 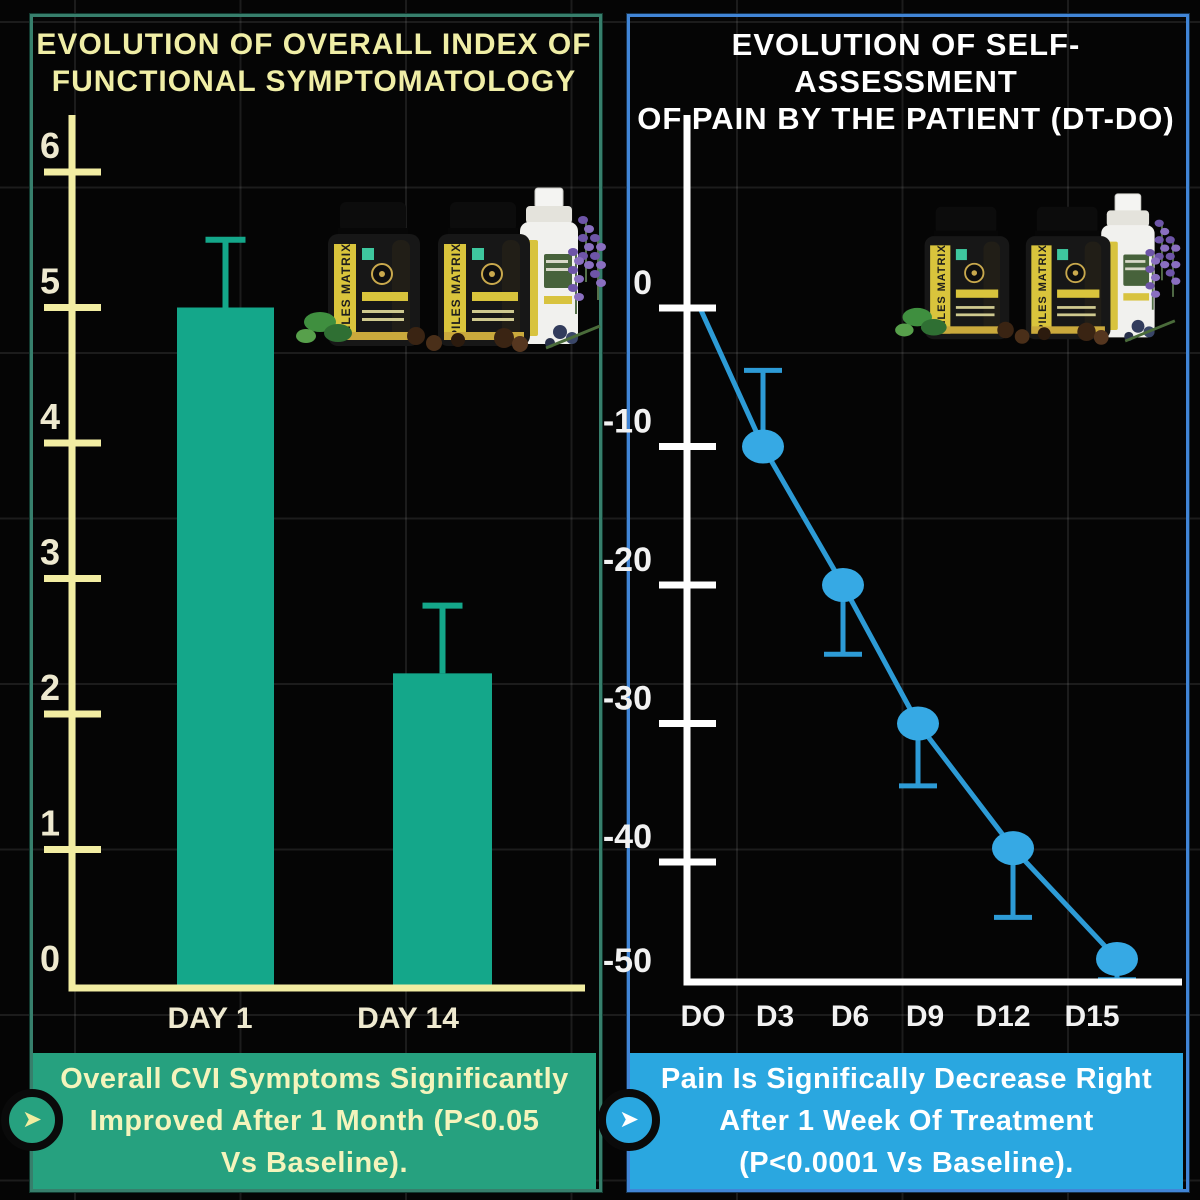 I want to click on right-banner-line1: Pain Is Significally Decrease Right, so click(x=906, y=1079).